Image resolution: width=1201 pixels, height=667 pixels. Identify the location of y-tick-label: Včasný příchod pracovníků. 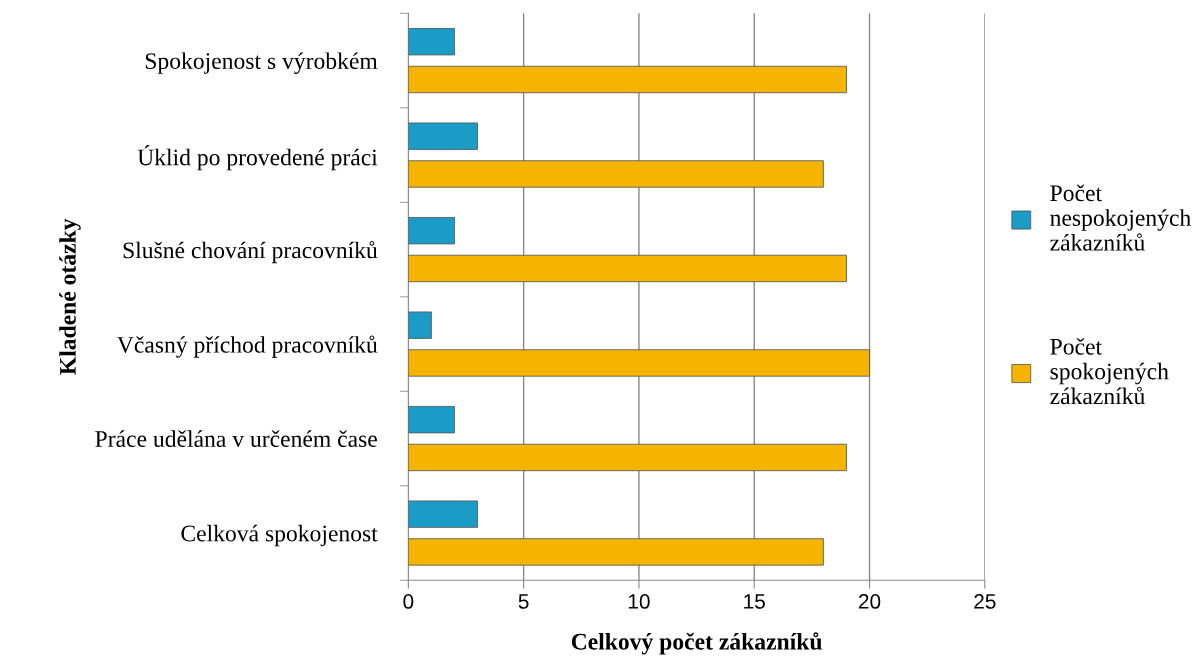
(247, 346).